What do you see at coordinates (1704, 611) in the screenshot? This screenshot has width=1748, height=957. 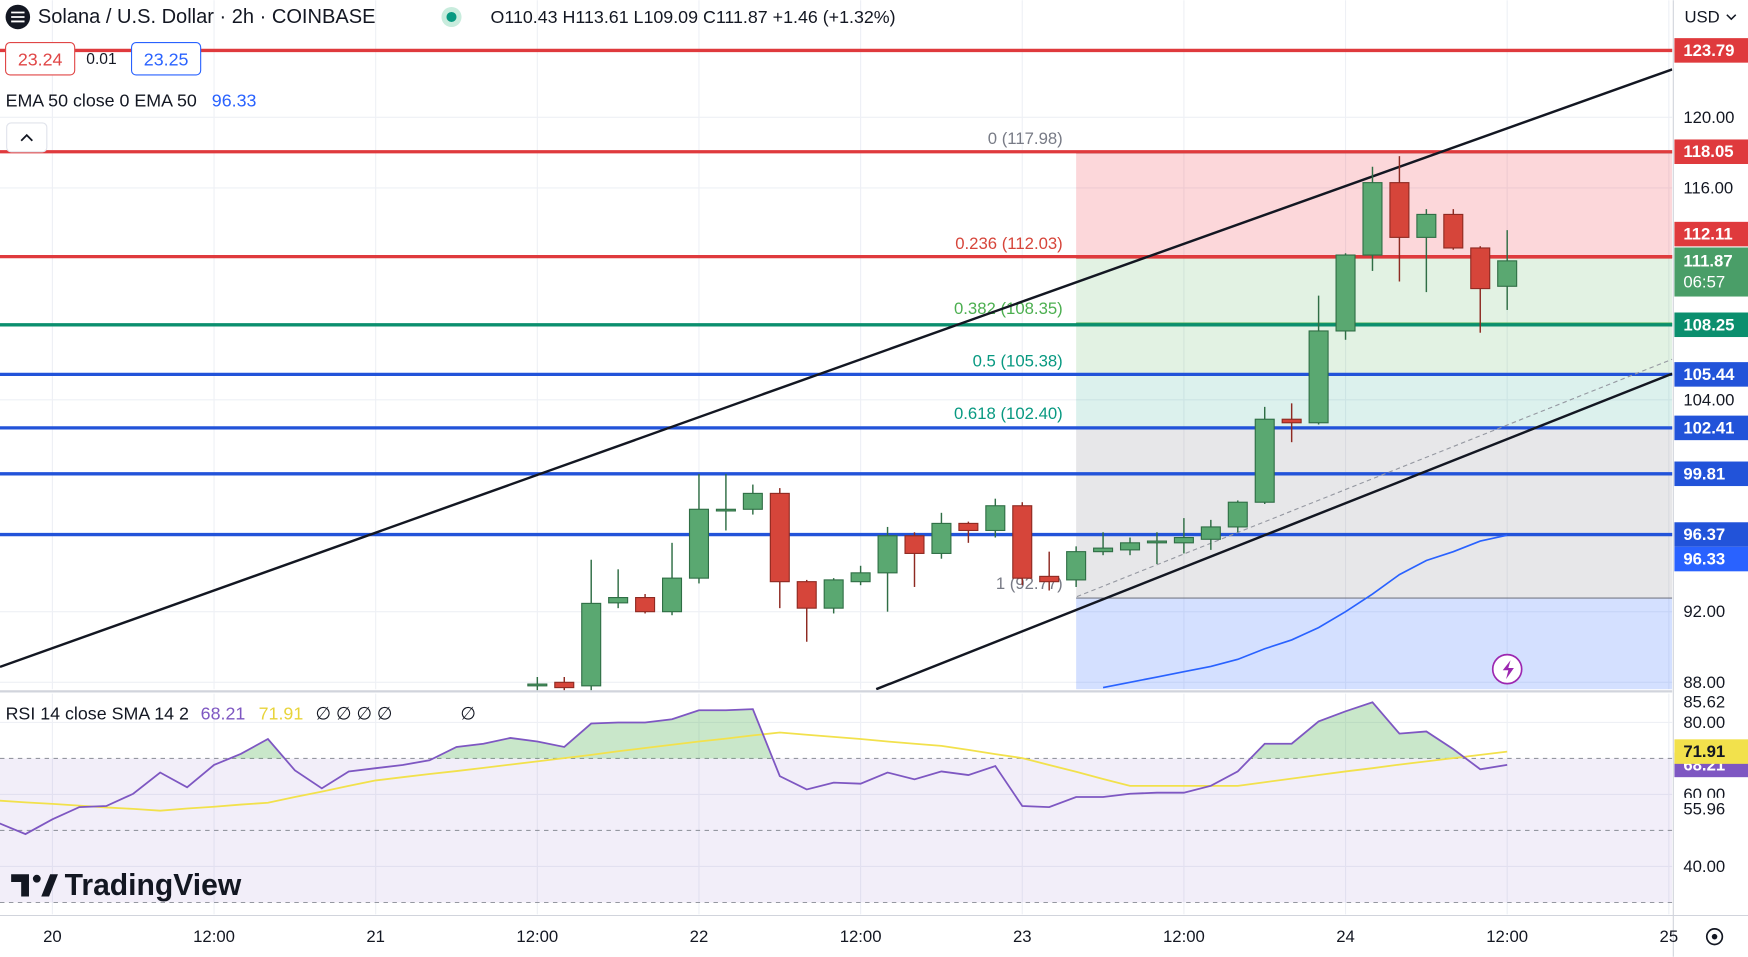 I see `y-tick-label: 92.00` at bounding box center [1704, 611].